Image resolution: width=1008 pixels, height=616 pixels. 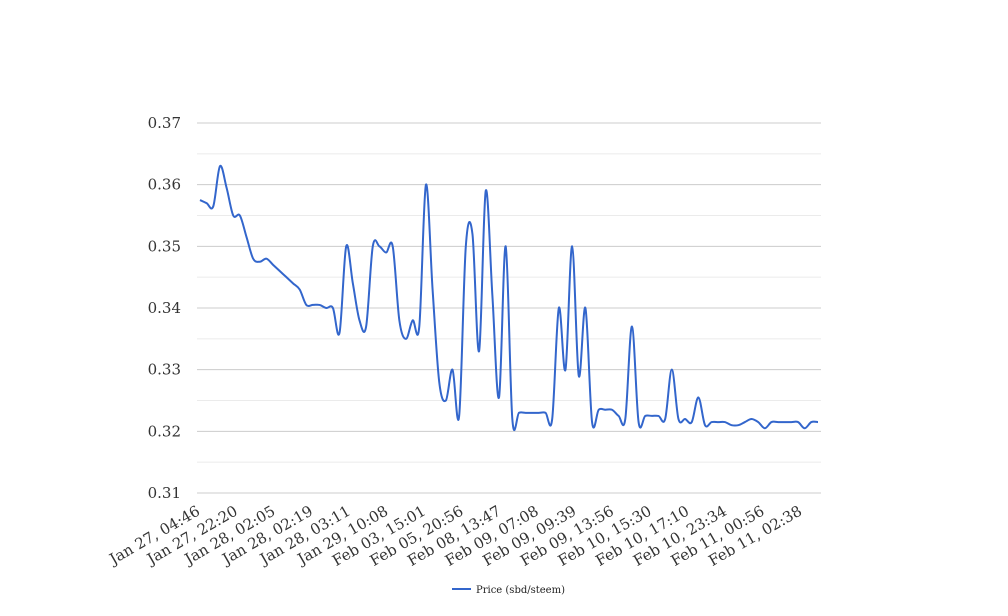 I want to click on y-tick-label: 0.31, so click(x=164, y=493).